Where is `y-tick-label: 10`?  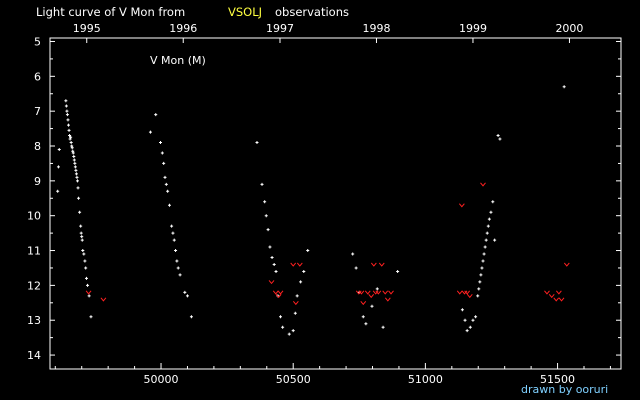 y-tick-label: 10 is located at coordinates (34, 216).